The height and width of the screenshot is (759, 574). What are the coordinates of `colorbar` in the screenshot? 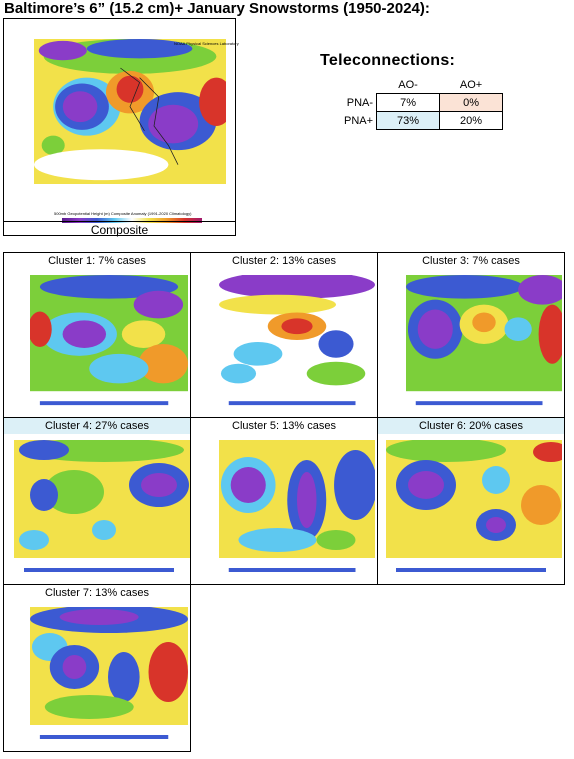 It's located at (132, 220).